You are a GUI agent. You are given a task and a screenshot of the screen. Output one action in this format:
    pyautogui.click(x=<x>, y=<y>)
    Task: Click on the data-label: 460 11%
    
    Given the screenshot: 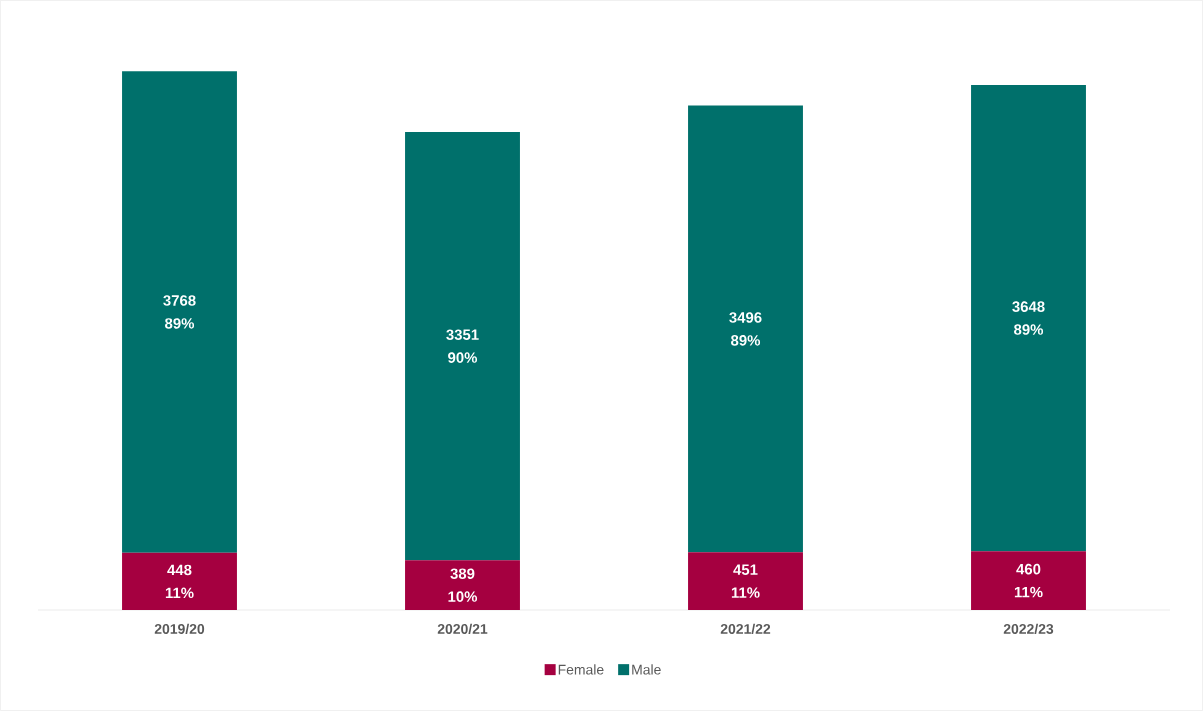 What is the action you would take?
    pyautogui.click(x=1028, y=580)
    